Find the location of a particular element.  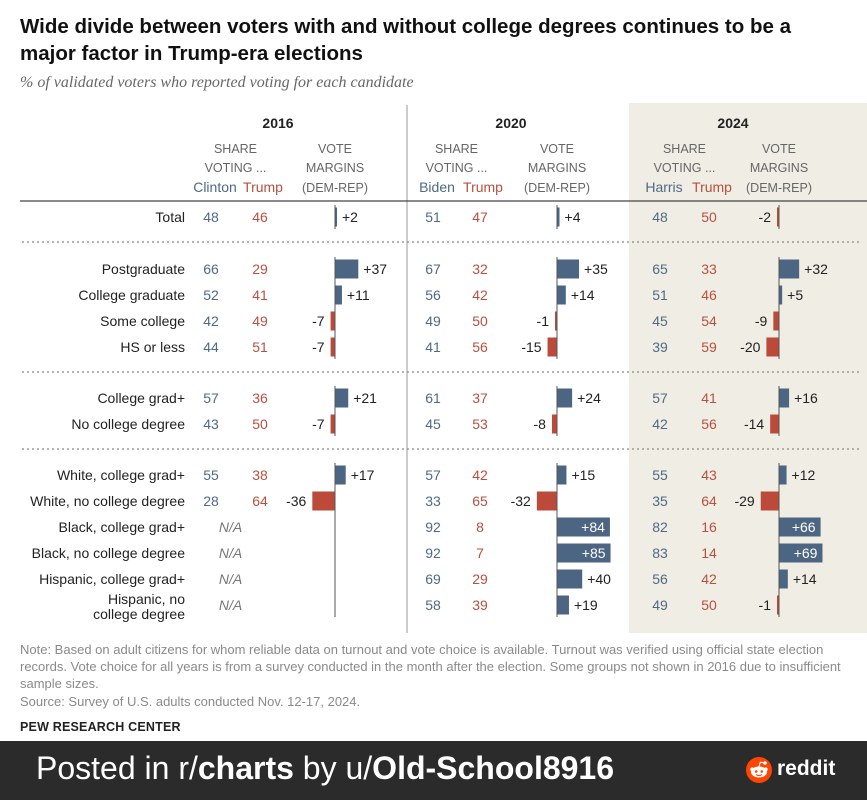

row-label: College graduate is located at coordinates (131, 295).